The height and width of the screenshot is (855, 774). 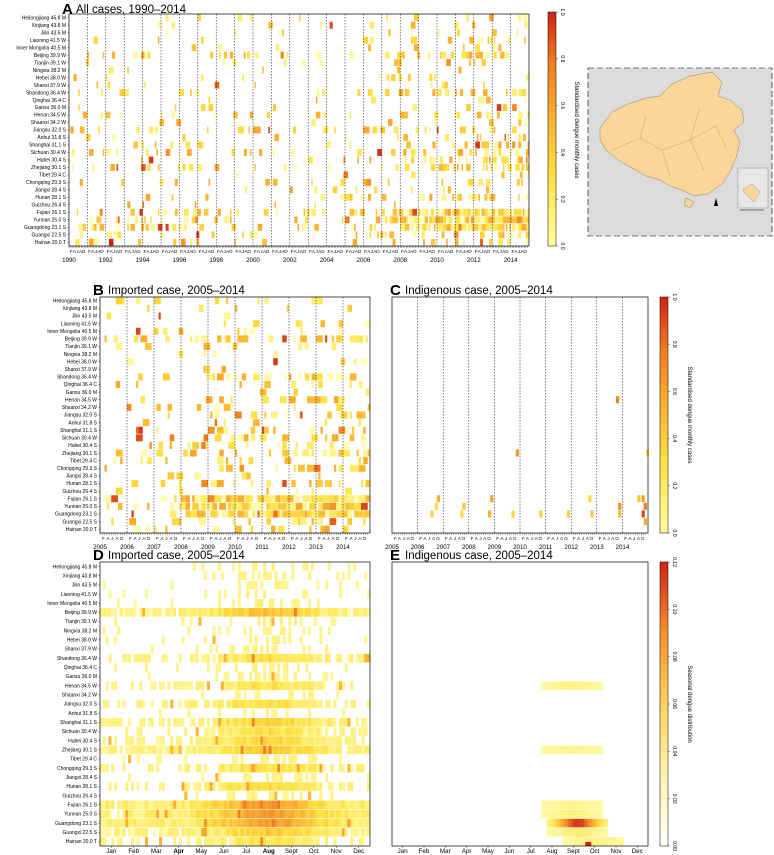 I want to click on panel-a-month-initial: A, so click(x=369, y=251).